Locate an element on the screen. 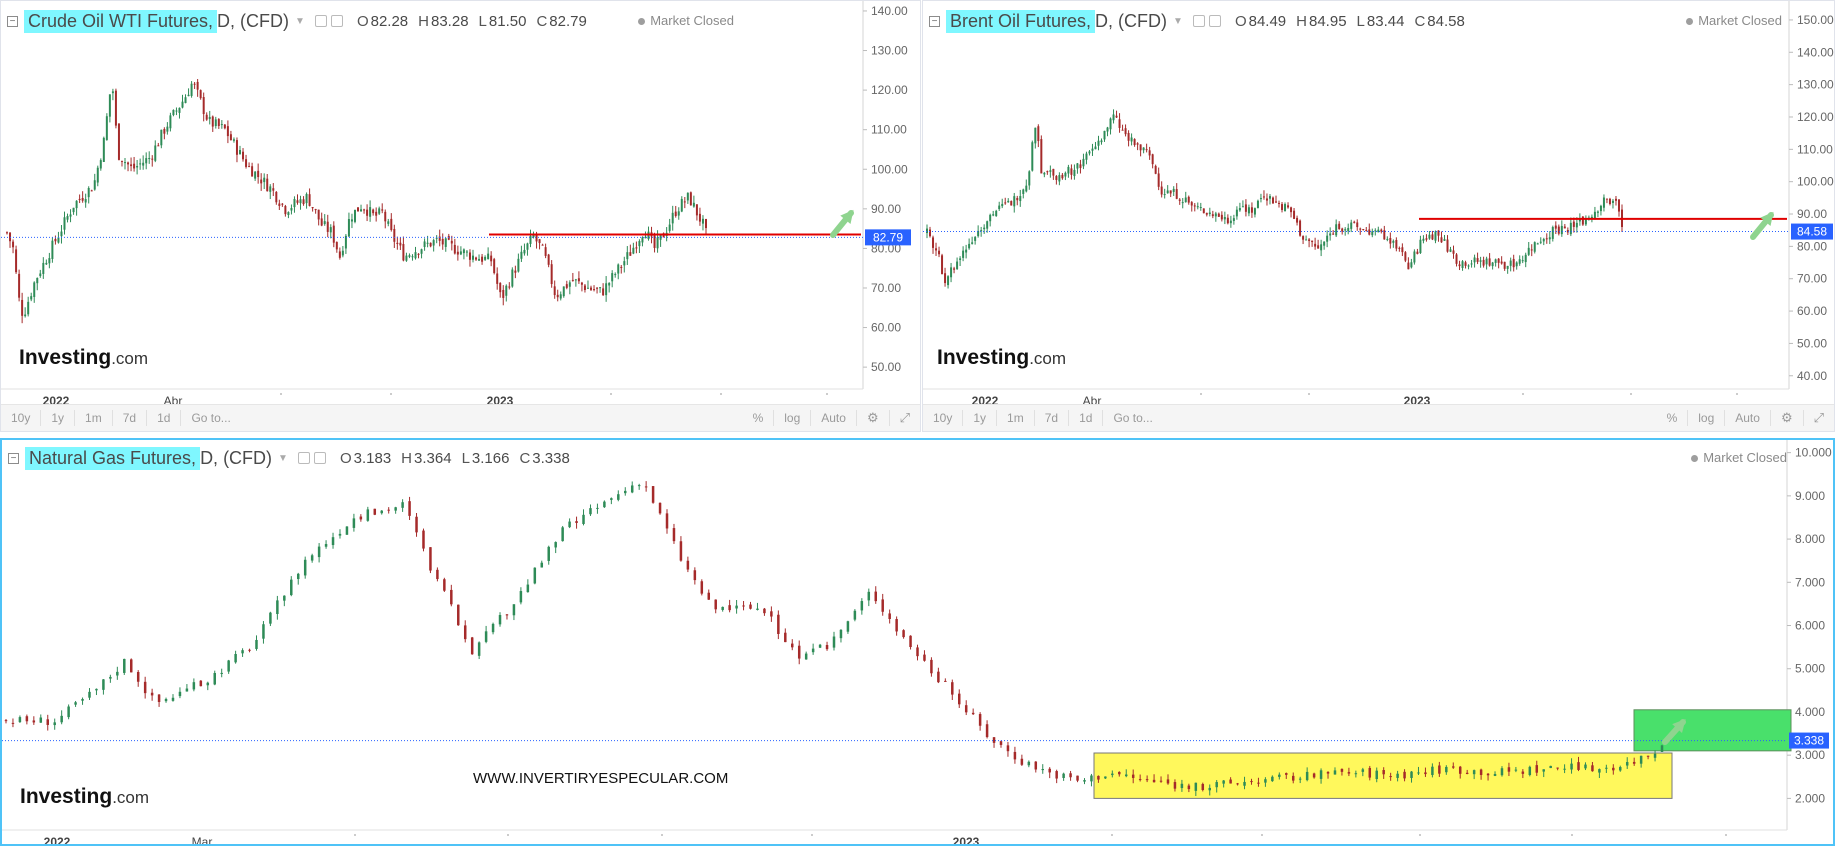 The width and height of the screenshot is (1835, 846). wti-toolbar: 10y 1y 1m 7d 1d Go to... % log Auto ⚙ ⤢ is located at coordinates (460, 417).